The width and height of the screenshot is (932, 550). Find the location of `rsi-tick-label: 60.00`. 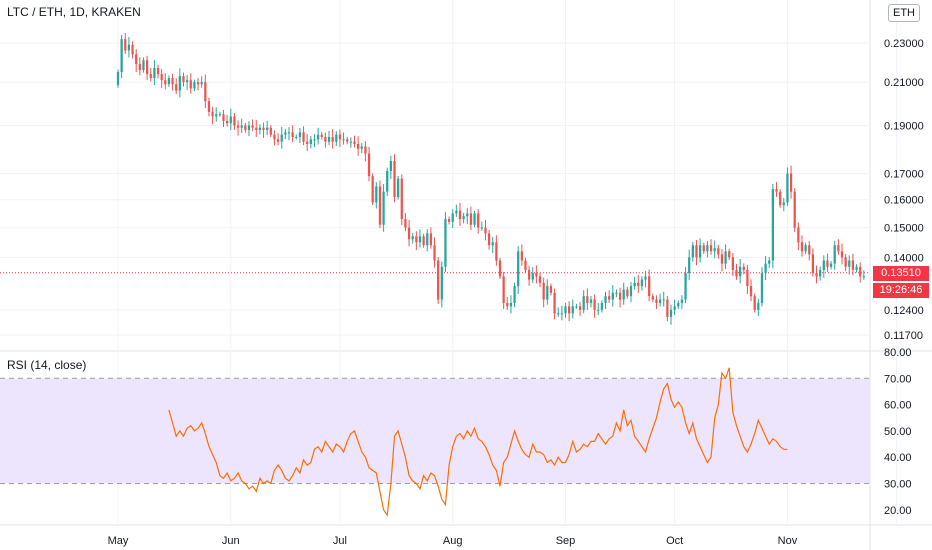

rsi-tick-label: 60.00 is located at coordinates (898, 406).